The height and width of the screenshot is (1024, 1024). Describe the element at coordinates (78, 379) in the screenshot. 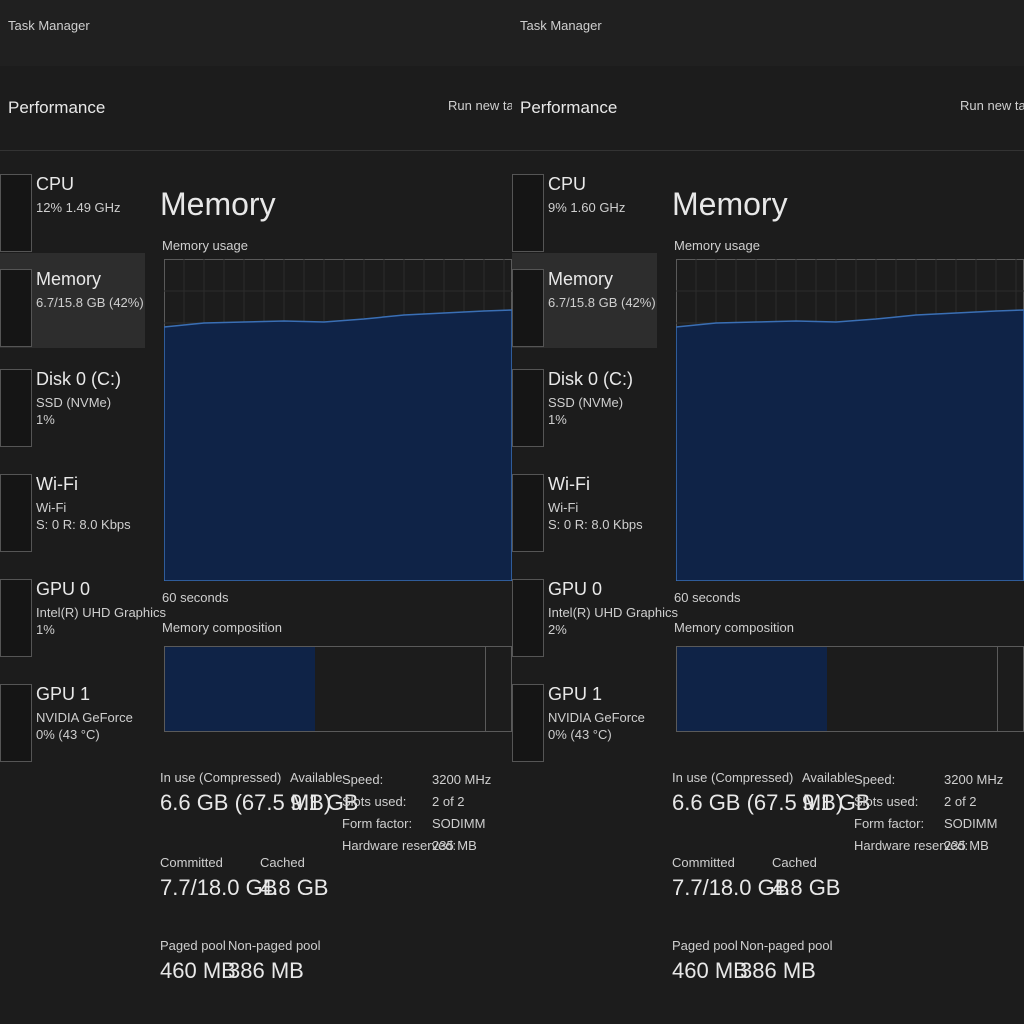

I see `item-name: Disk 0 (C:)` at that location.